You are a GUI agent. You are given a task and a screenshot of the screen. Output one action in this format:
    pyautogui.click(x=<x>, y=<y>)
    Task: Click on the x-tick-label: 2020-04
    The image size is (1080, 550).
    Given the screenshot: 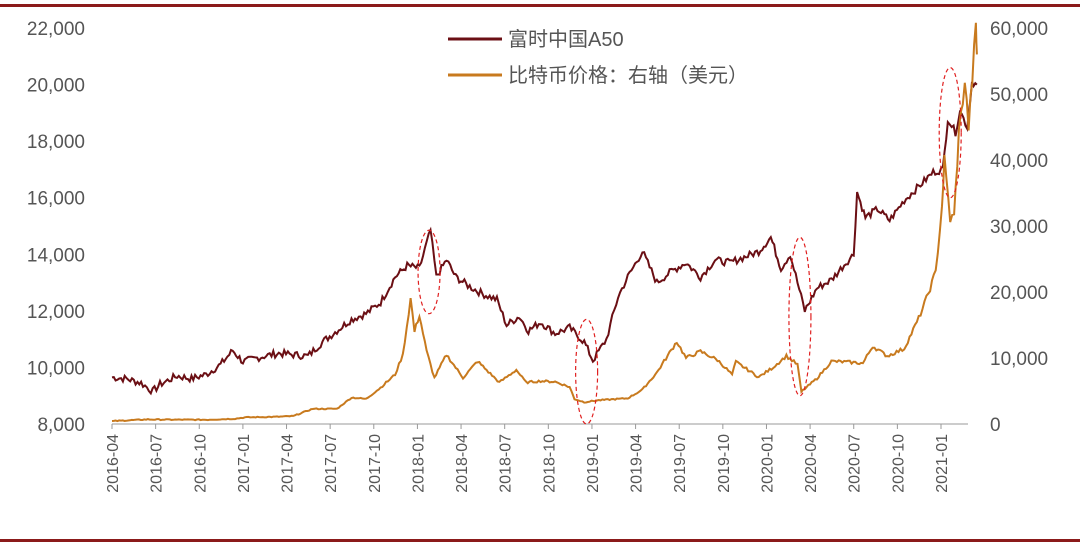 What is the action you would take?
    pyautogui.click(x=811, y=463)
    